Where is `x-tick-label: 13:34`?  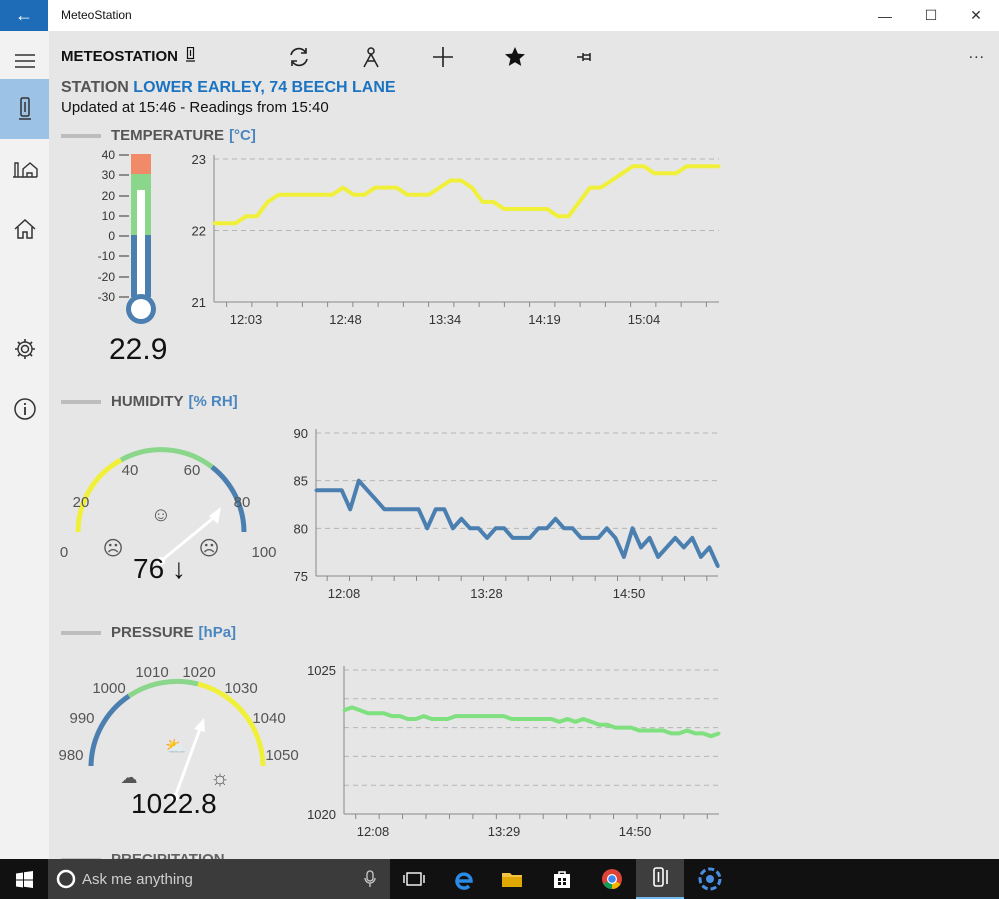
x-tick-label: 13:34 is located at coordinates (445, 319).